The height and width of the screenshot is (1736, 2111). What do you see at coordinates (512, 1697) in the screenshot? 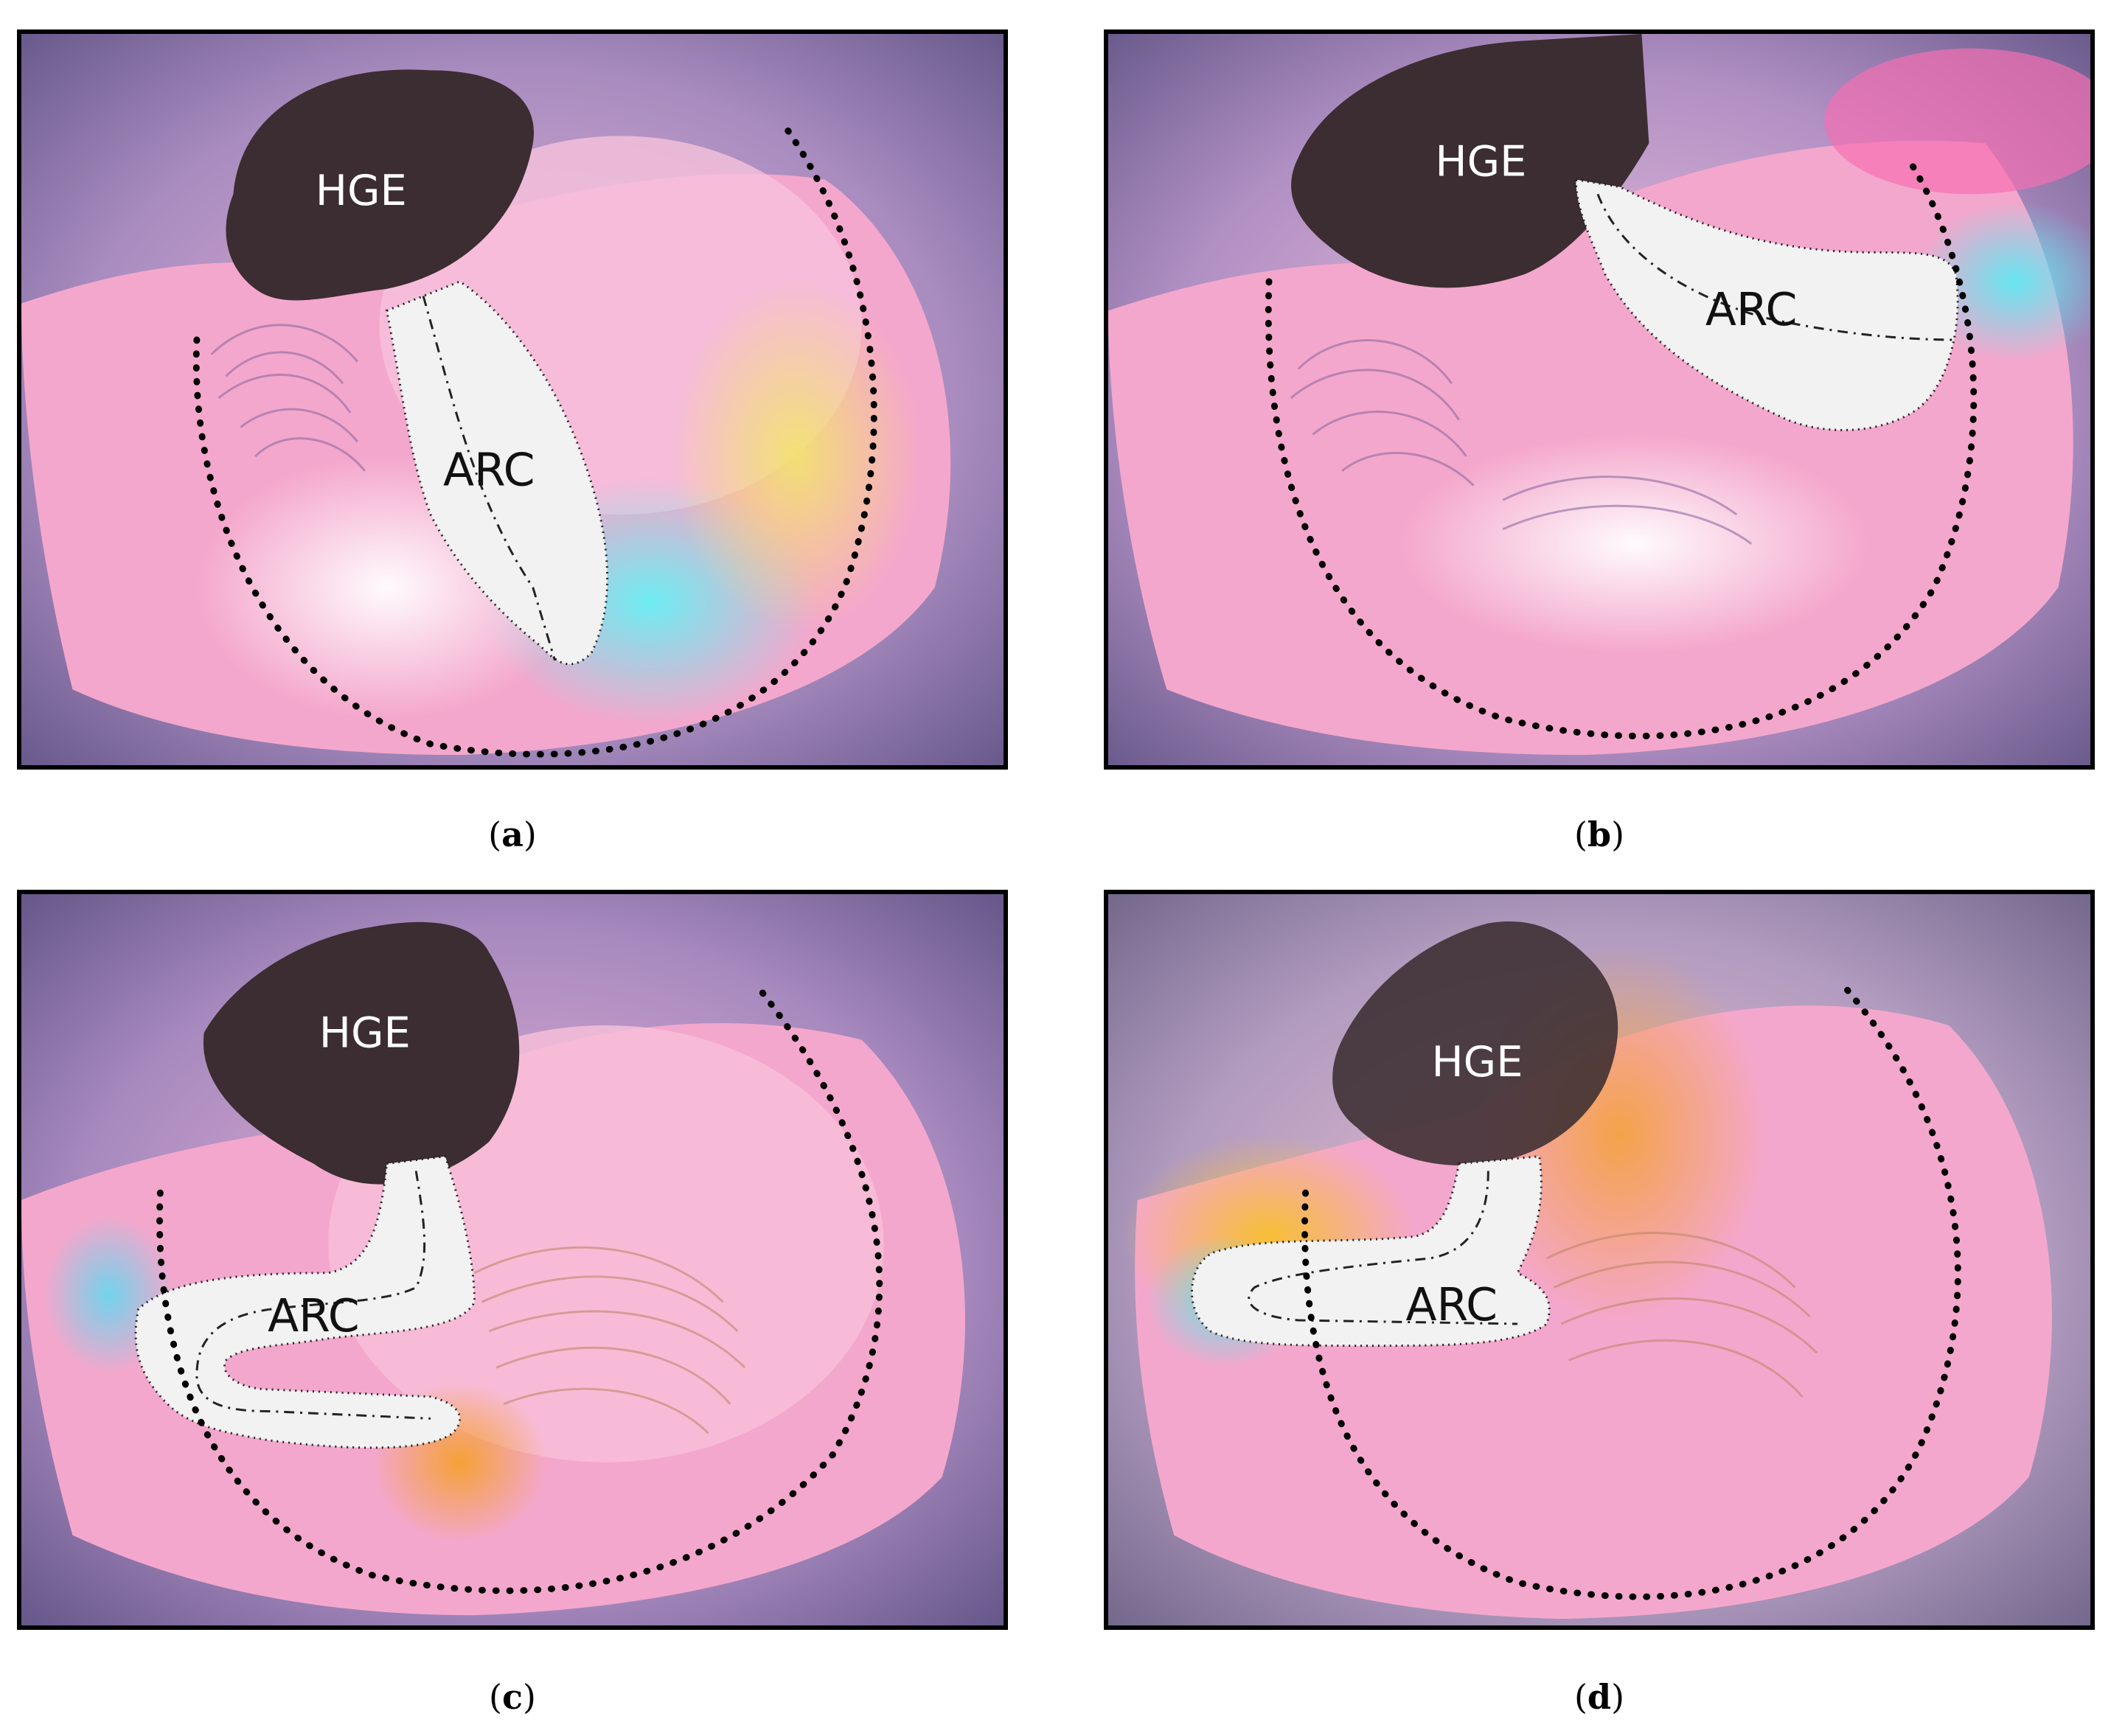
I see `caption-c: (c)` at bounding box center [512, 1697].